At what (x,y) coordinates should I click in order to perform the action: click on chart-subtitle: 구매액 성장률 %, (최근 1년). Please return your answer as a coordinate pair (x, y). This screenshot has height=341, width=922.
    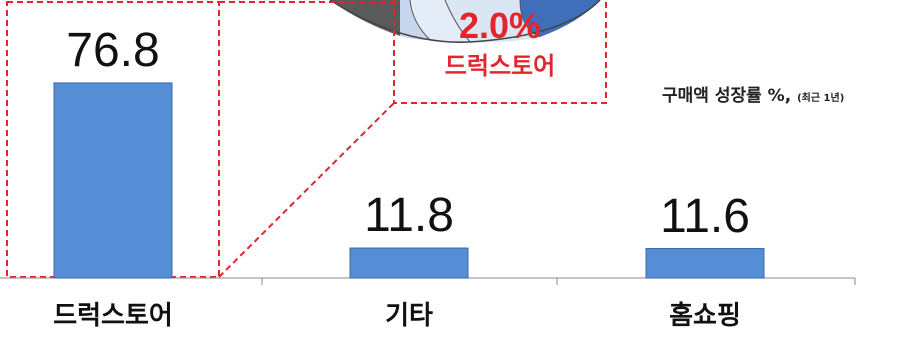
    Looking at the image, I should click on (753, 96).